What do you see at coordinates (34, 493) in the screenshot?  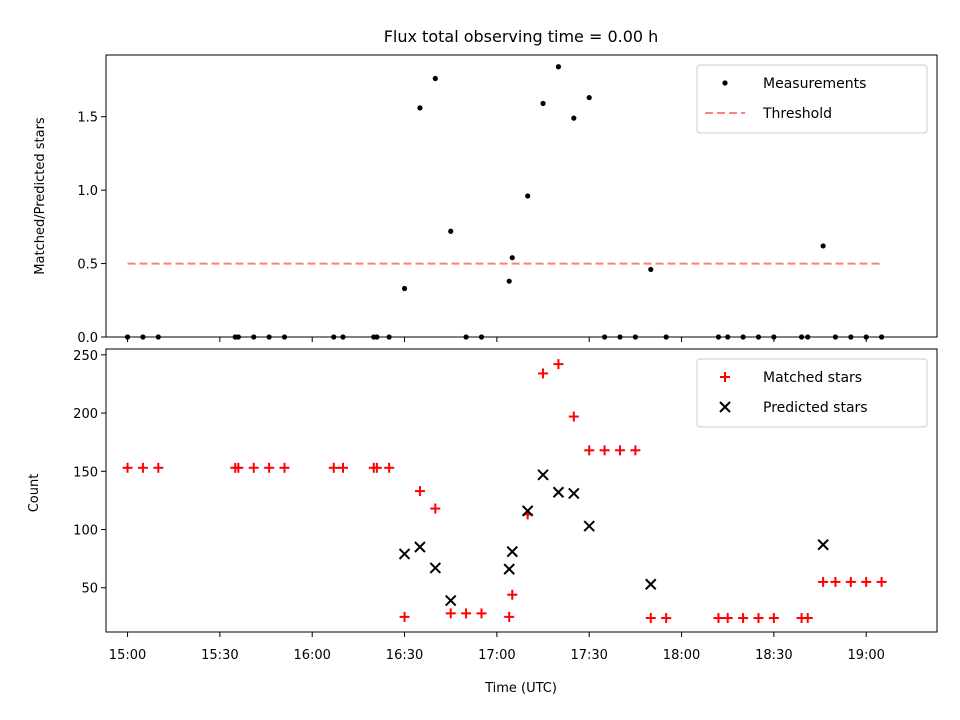 I see `bottom-y-axis-label: Count` at bounding box center [34, 493].